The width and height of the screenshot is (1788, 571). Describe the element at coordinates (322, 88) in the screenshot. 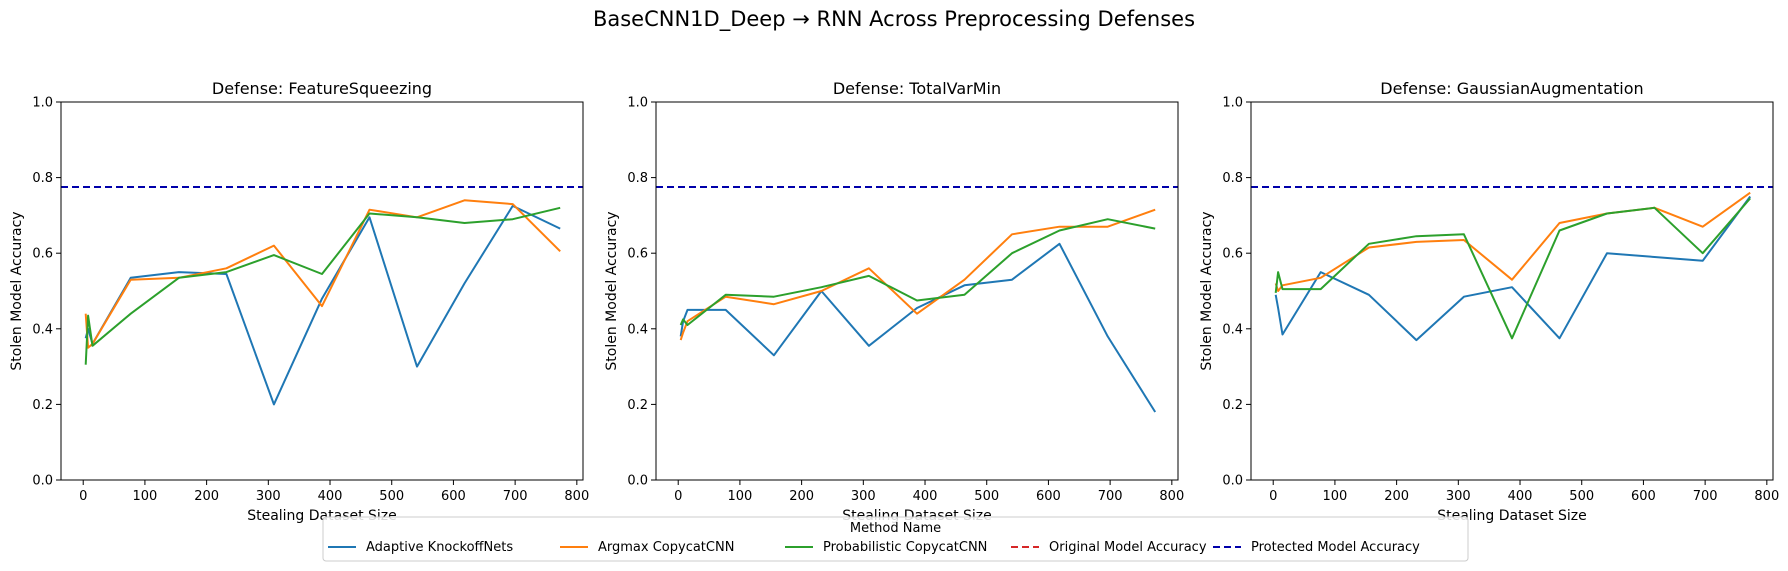

I see `subplot-title: Defense: FeatureSqueezing` at that location.